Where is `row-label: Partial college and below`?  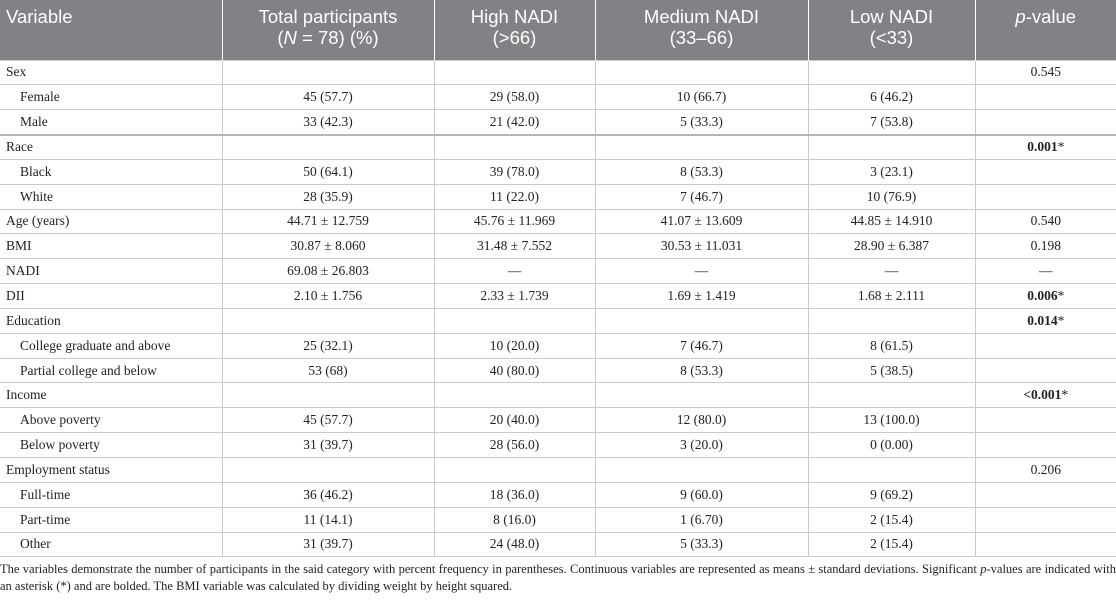 row-label: Partial college and below is located at coordinates (111, 370).